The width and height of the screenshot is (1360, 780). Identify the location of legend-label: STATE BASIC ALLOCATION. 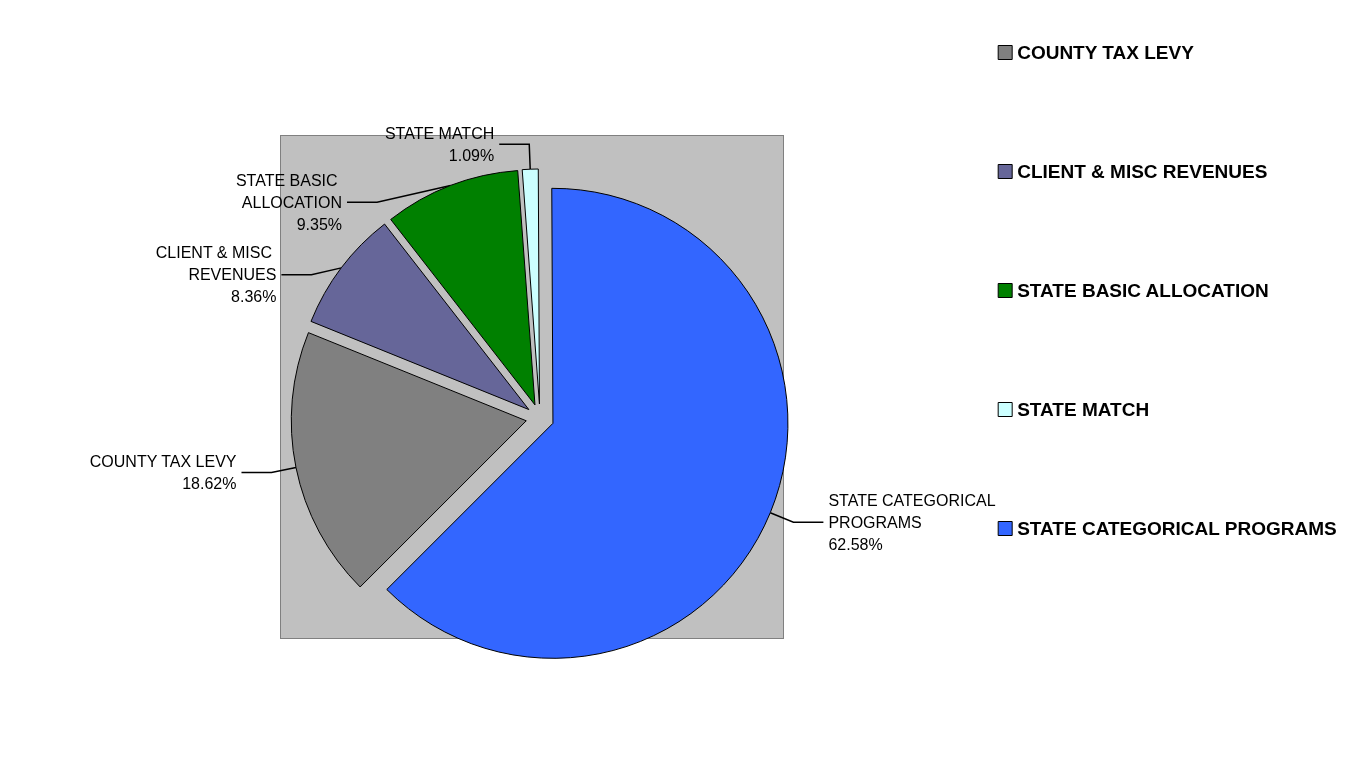
(1143, 290).